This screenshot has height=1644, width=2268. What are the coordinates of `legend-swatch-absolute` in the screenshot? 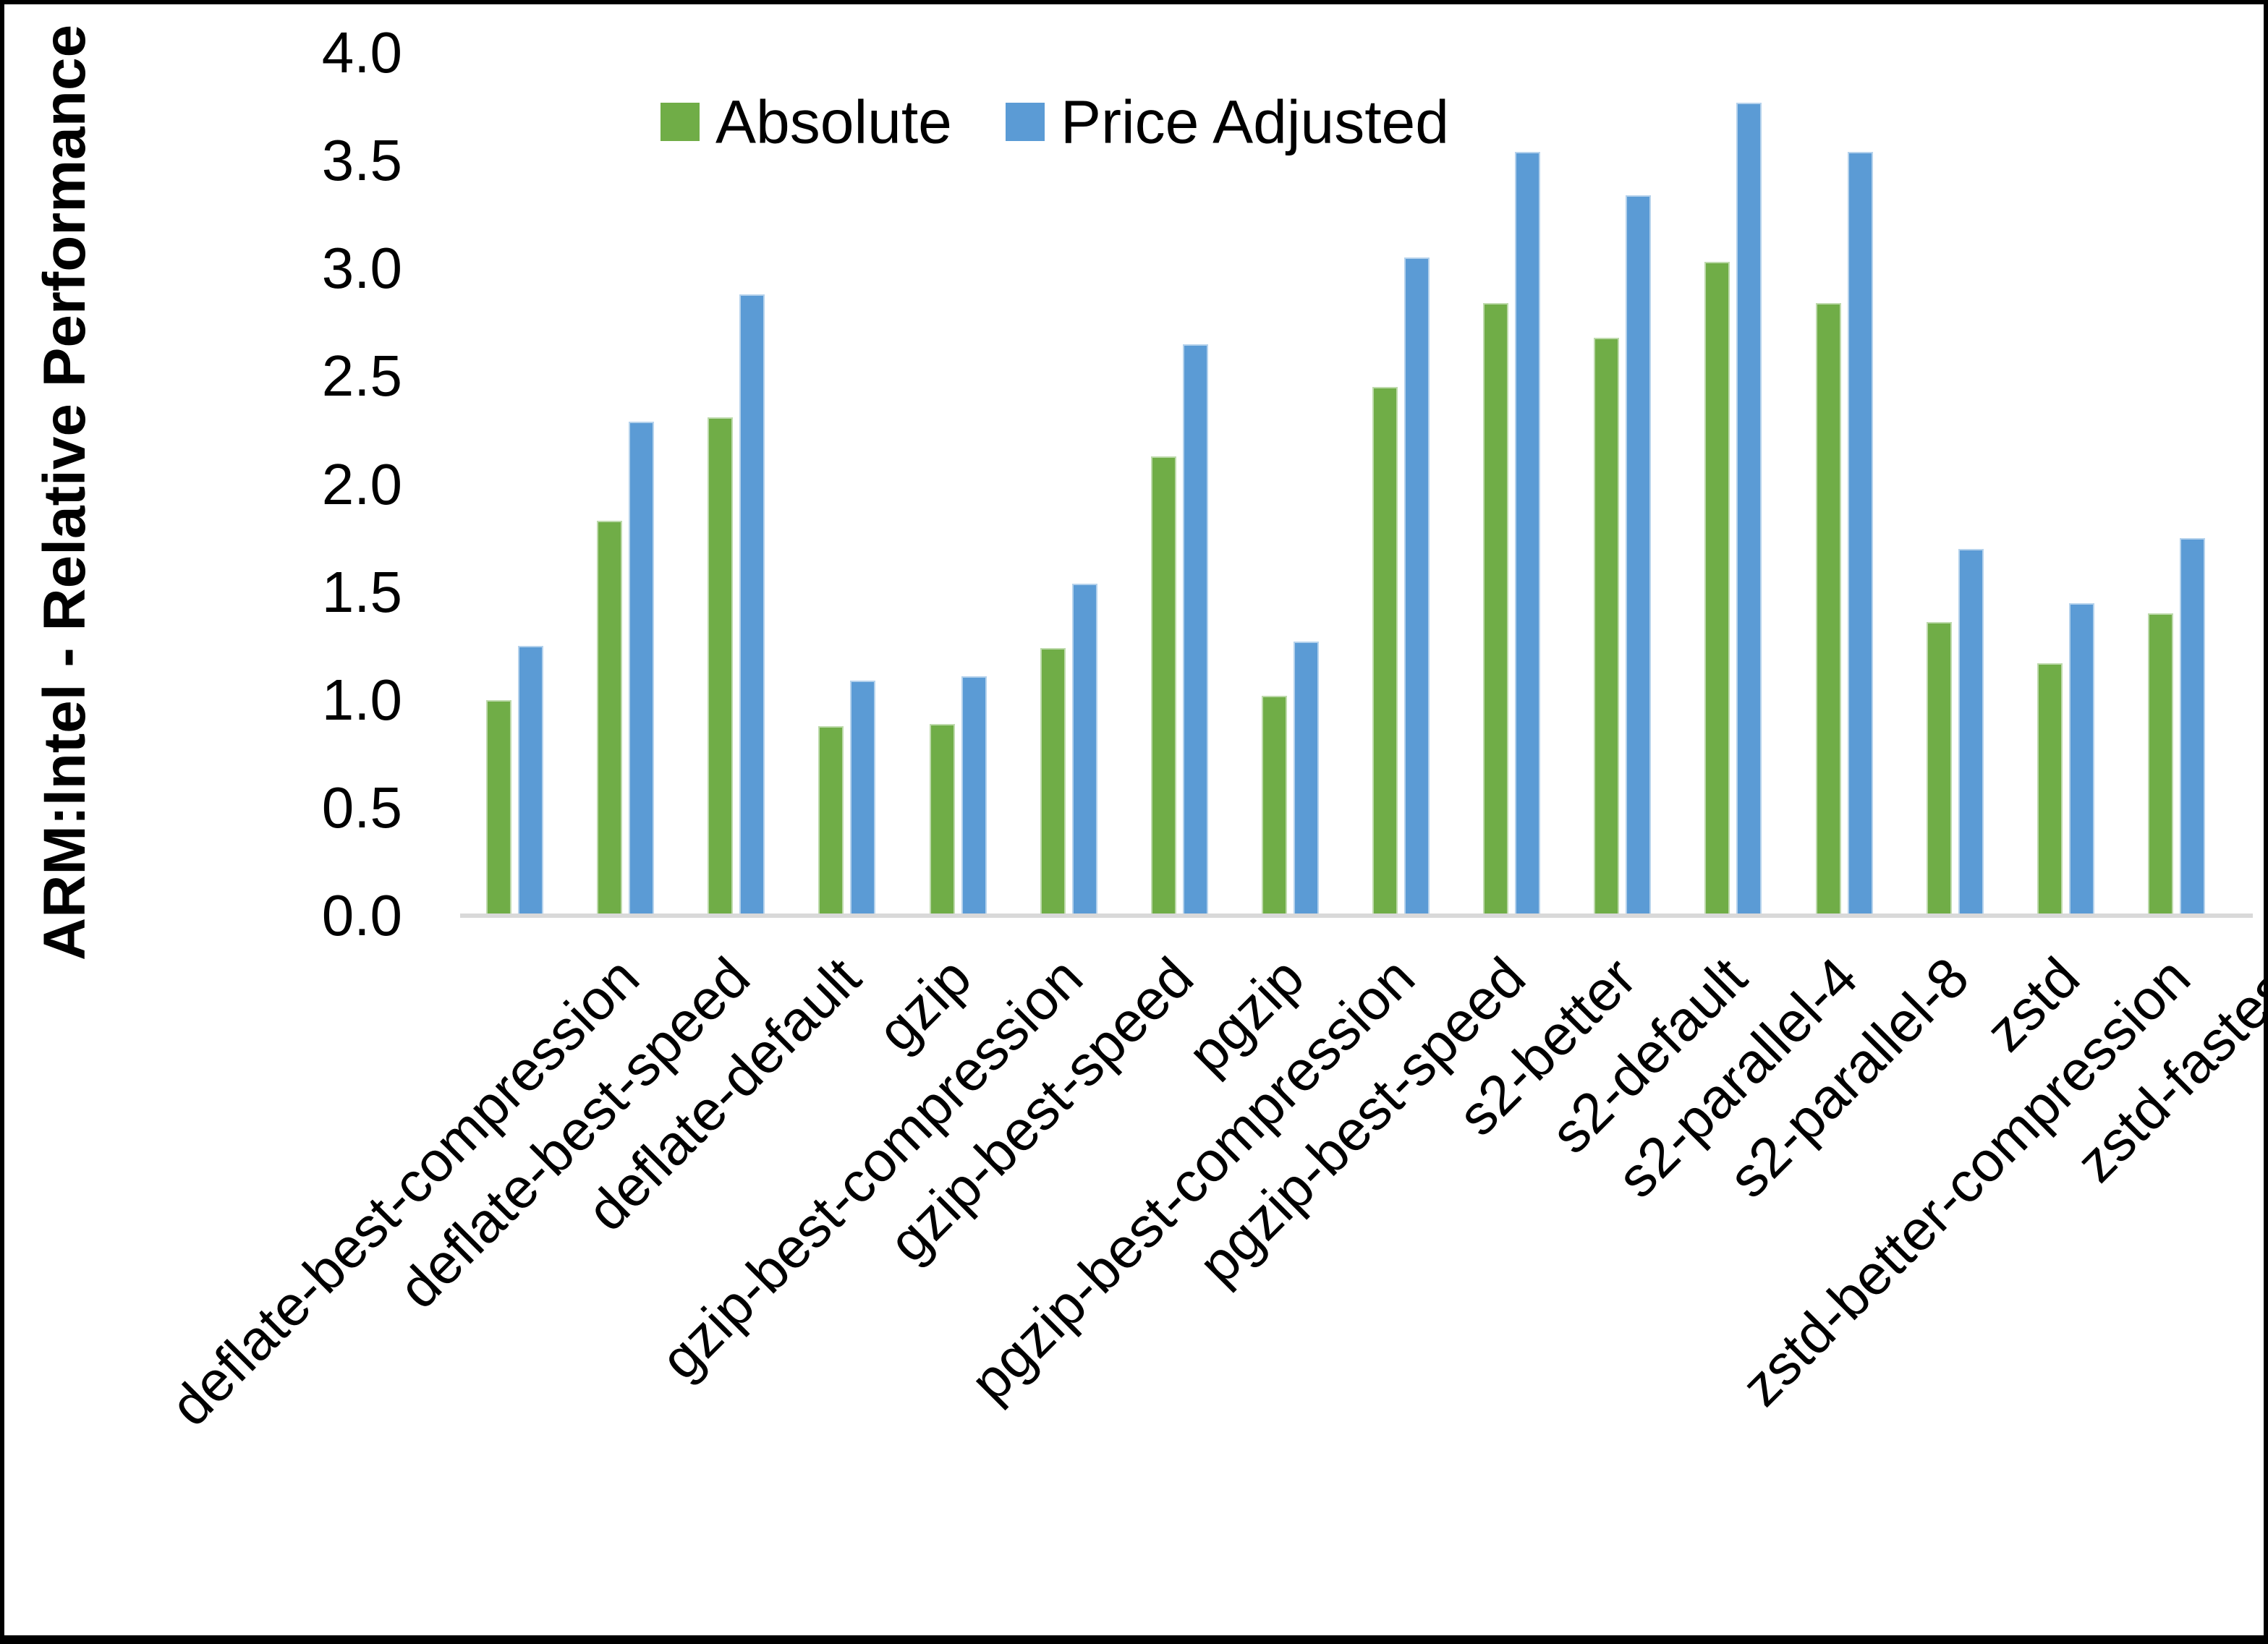 It's located at (680, 122).